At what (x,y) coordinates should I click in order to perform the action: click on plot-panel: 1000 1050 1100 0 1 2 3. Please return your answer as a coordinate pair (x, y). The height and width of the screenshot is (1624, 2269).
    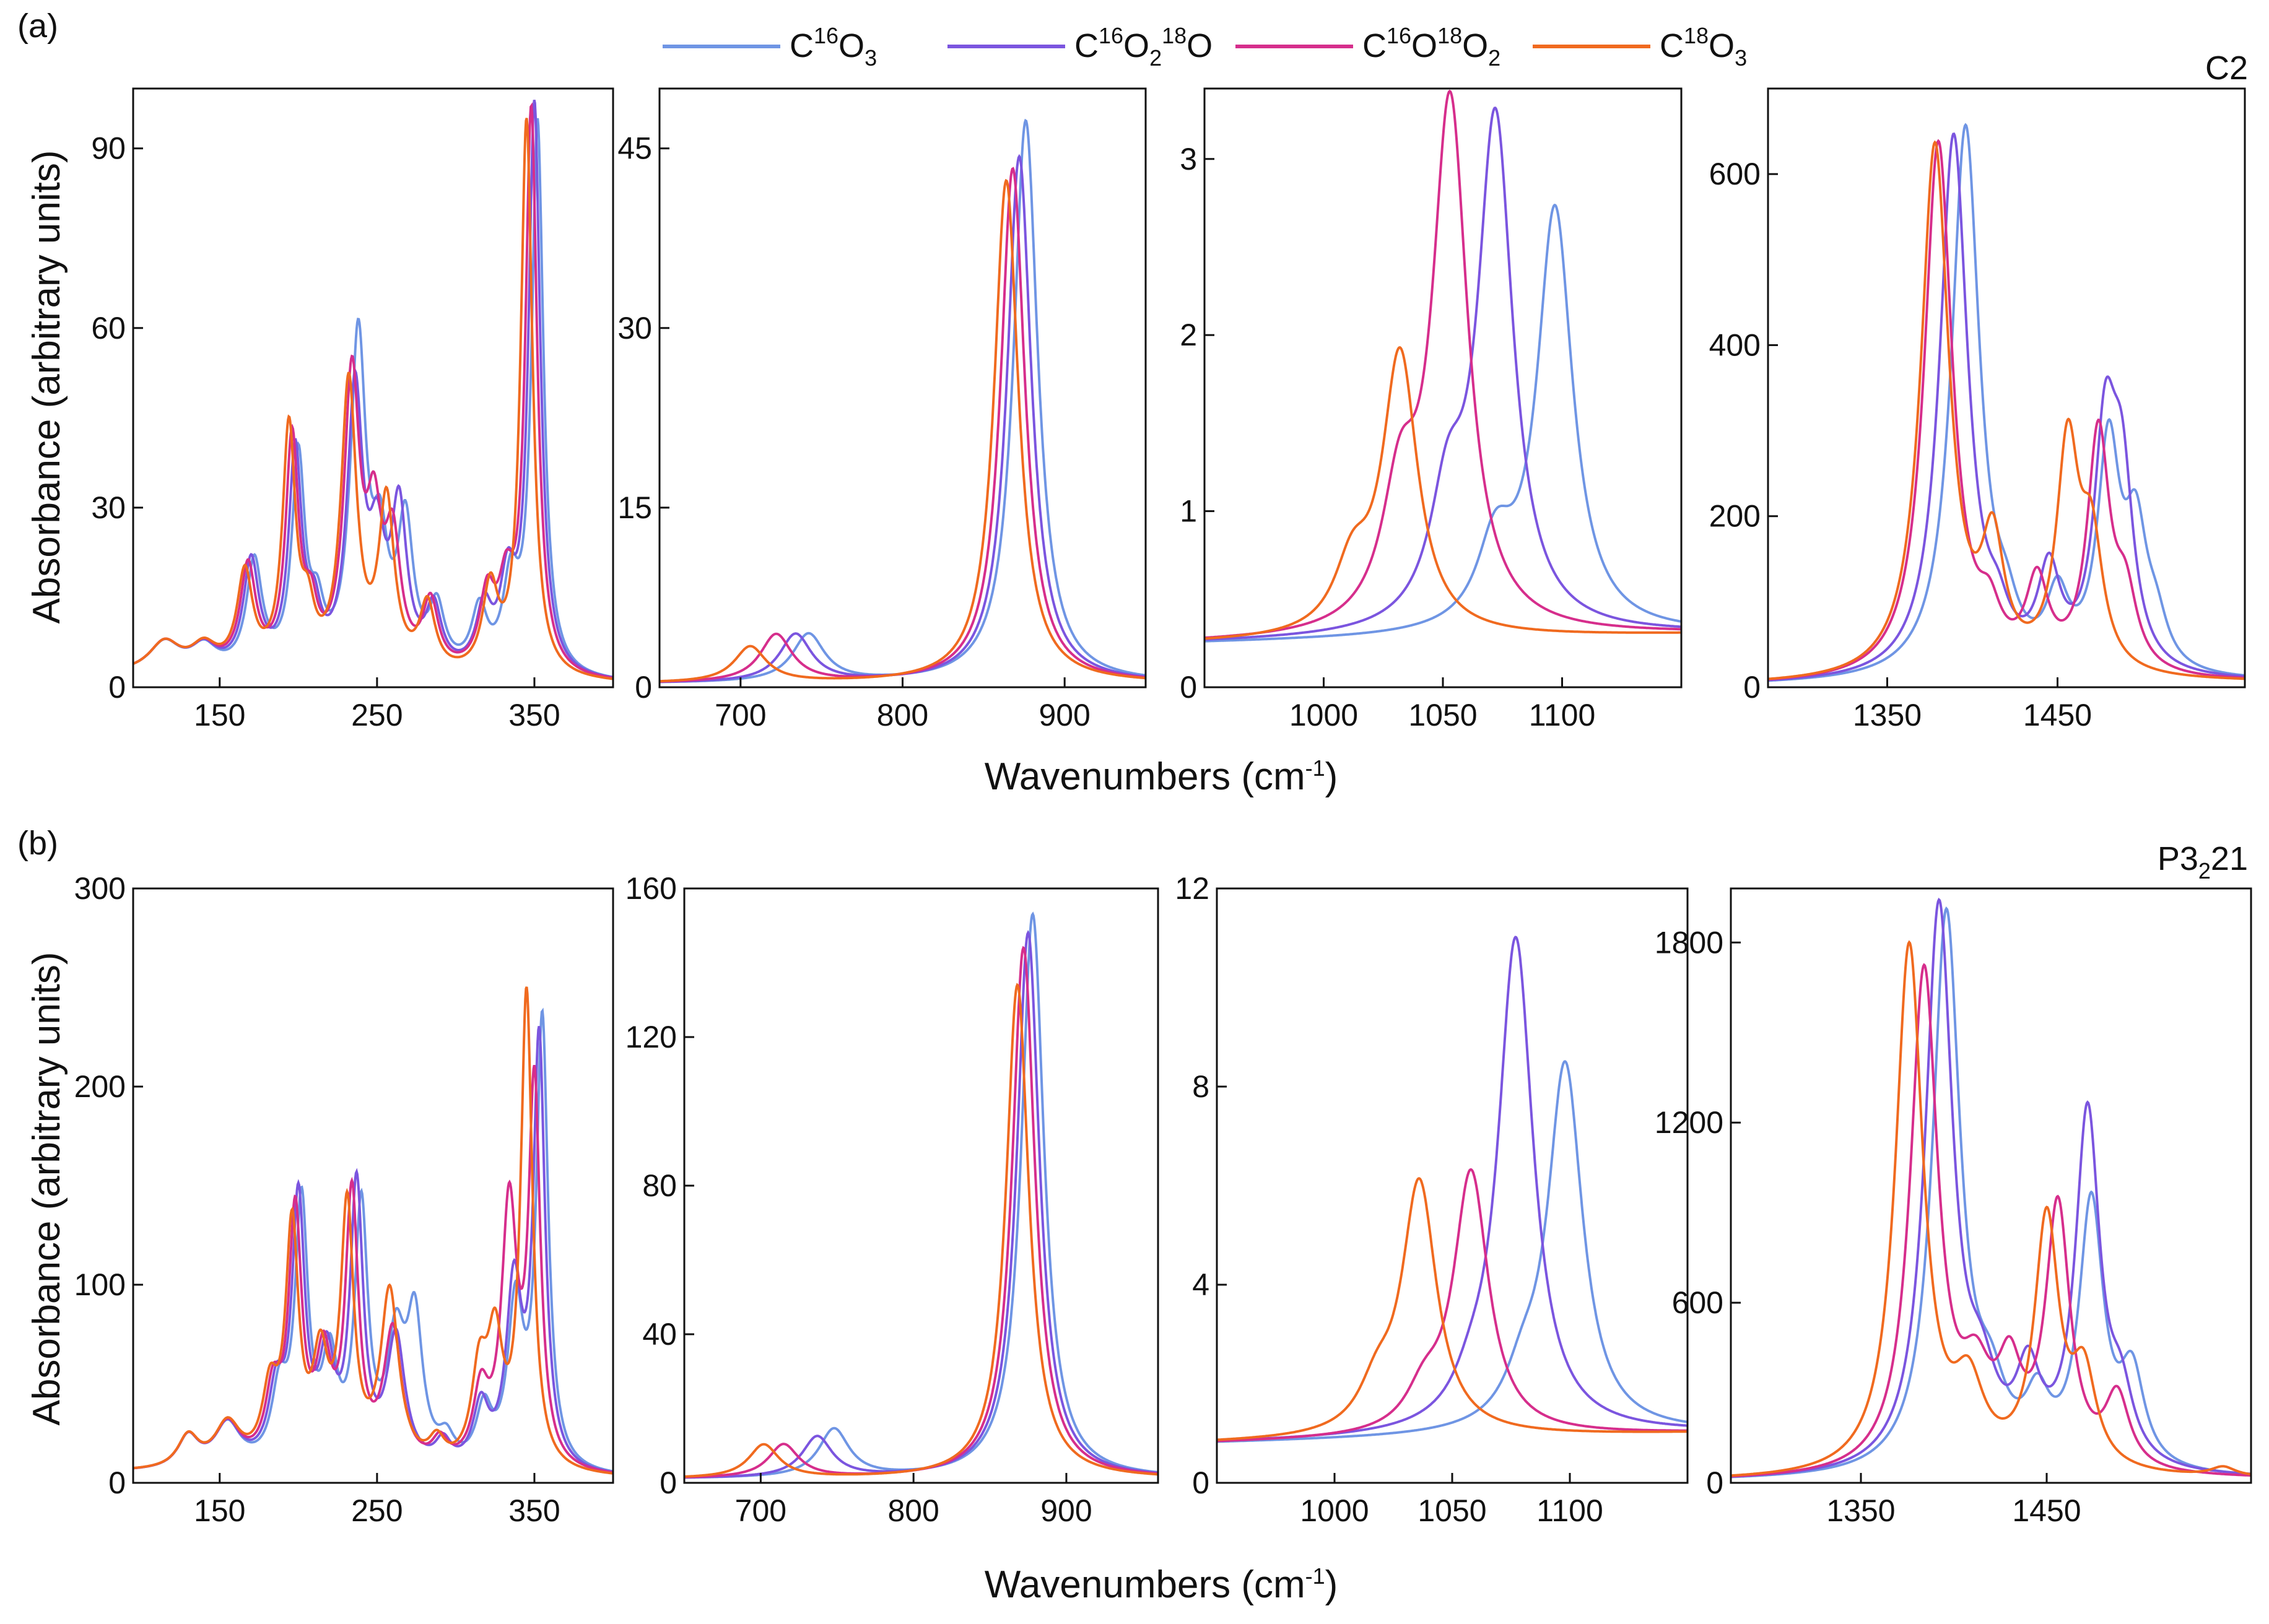
    Looking at the image, I should click on (1432, 409).